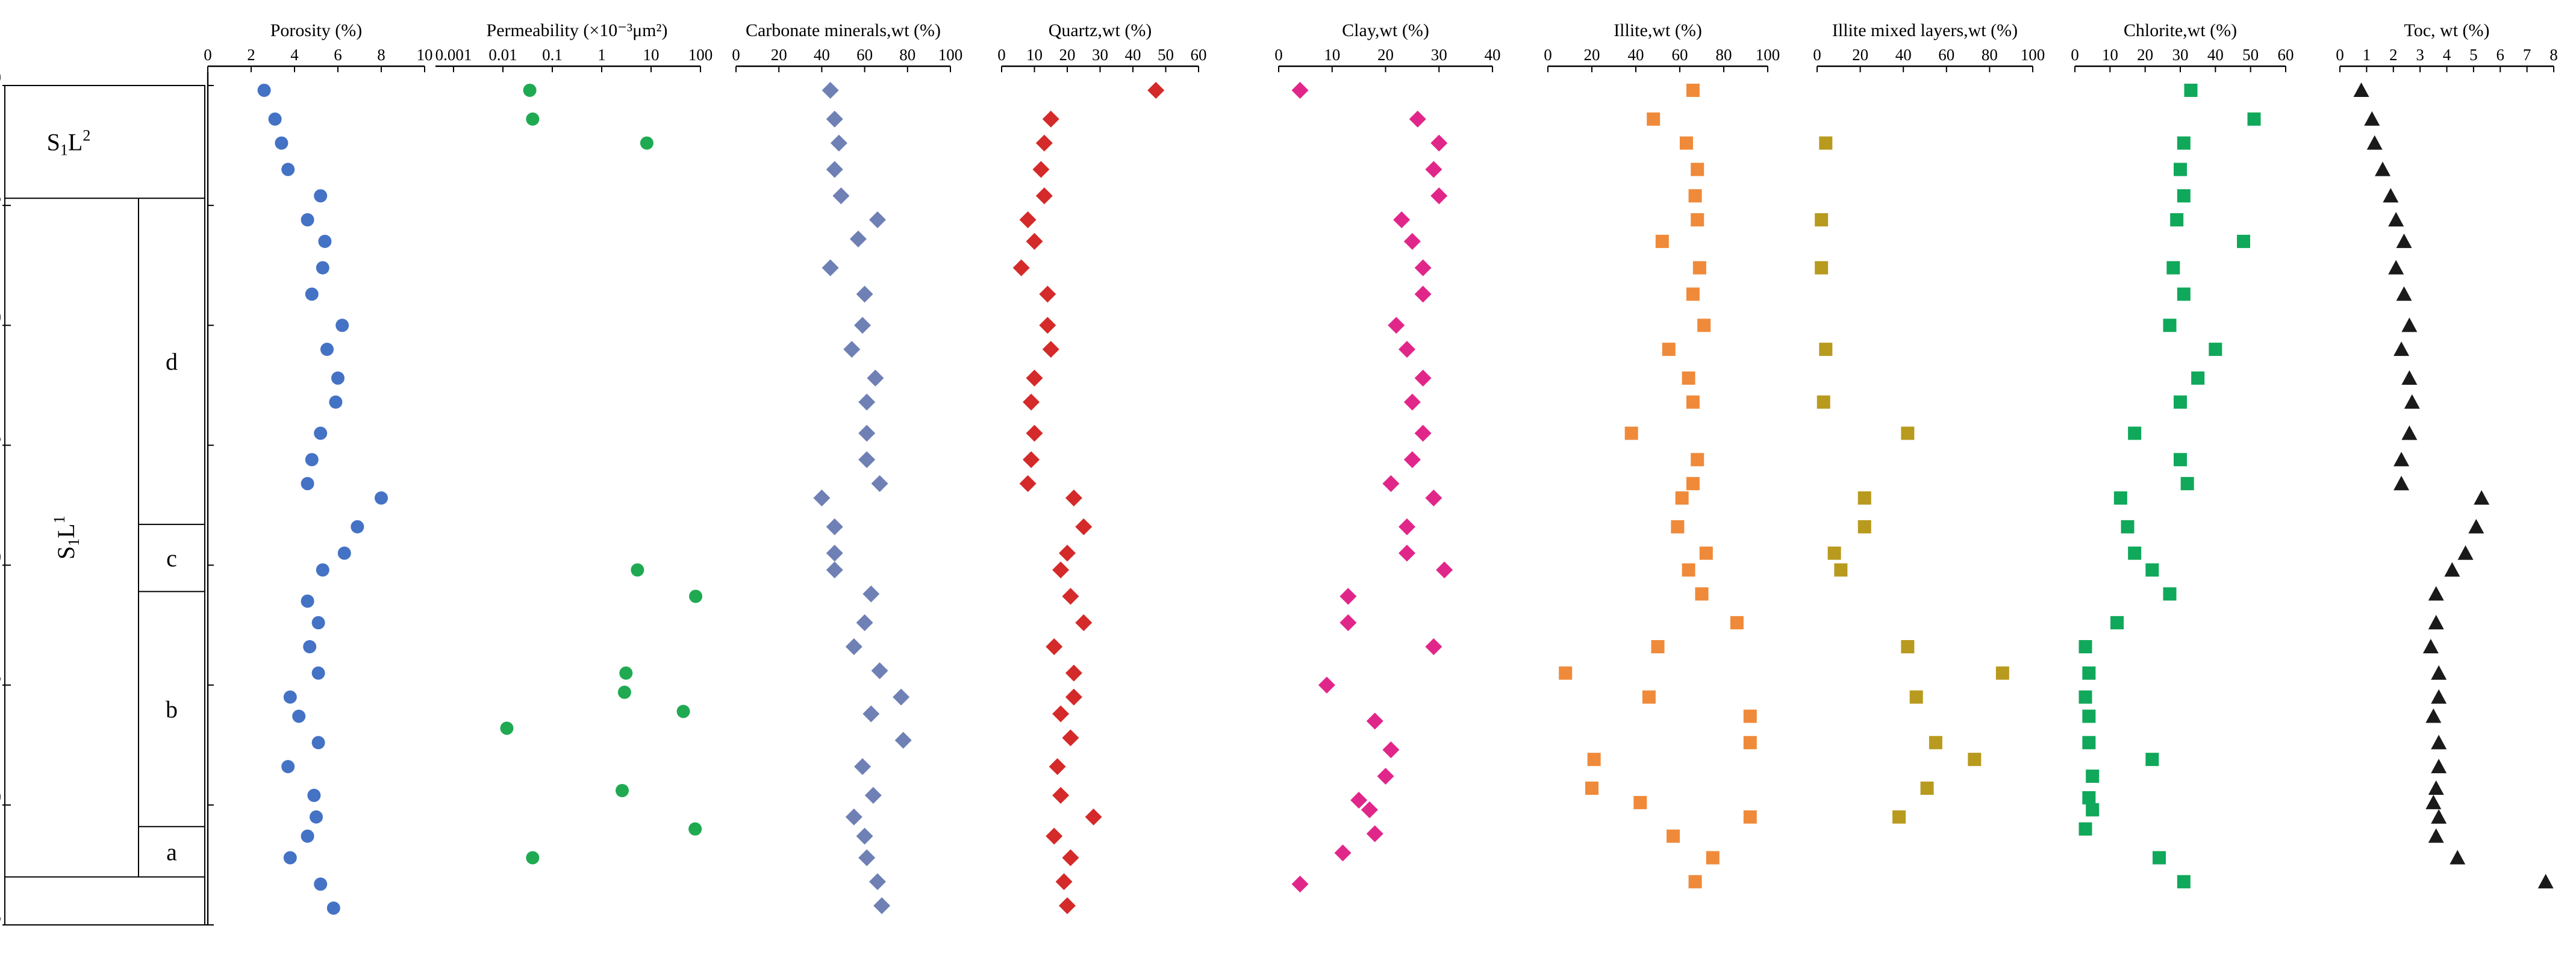  What do you see at coordinates (0, 557) in the screenshot?
I see `depth-tick-label: 2380` at bounding box center [0, 557].